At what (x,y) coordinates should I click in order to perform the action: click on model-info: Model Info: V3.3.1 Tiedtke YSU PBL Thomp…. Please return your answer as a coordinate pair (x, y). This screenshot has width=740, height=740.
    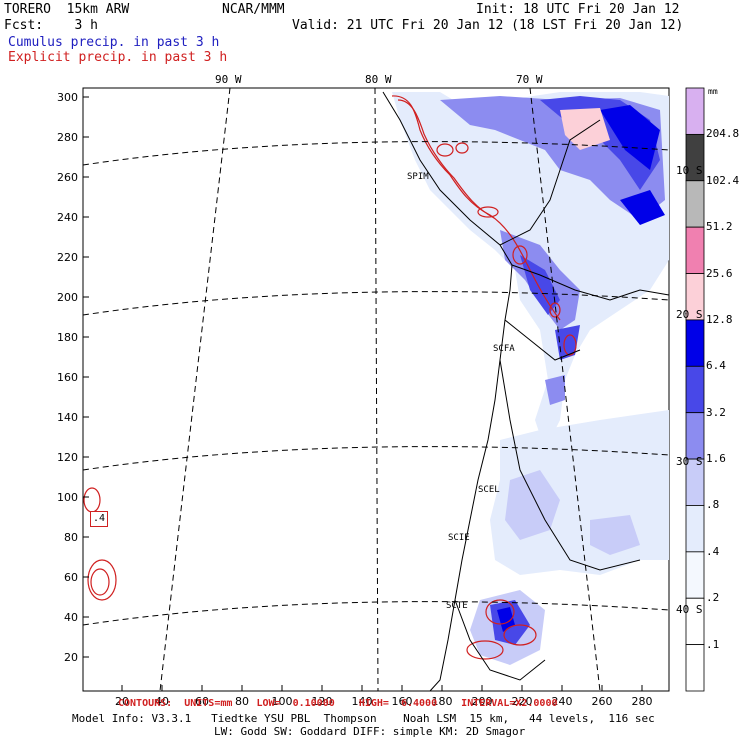
    Looking at the image, I should click on (363, 718).